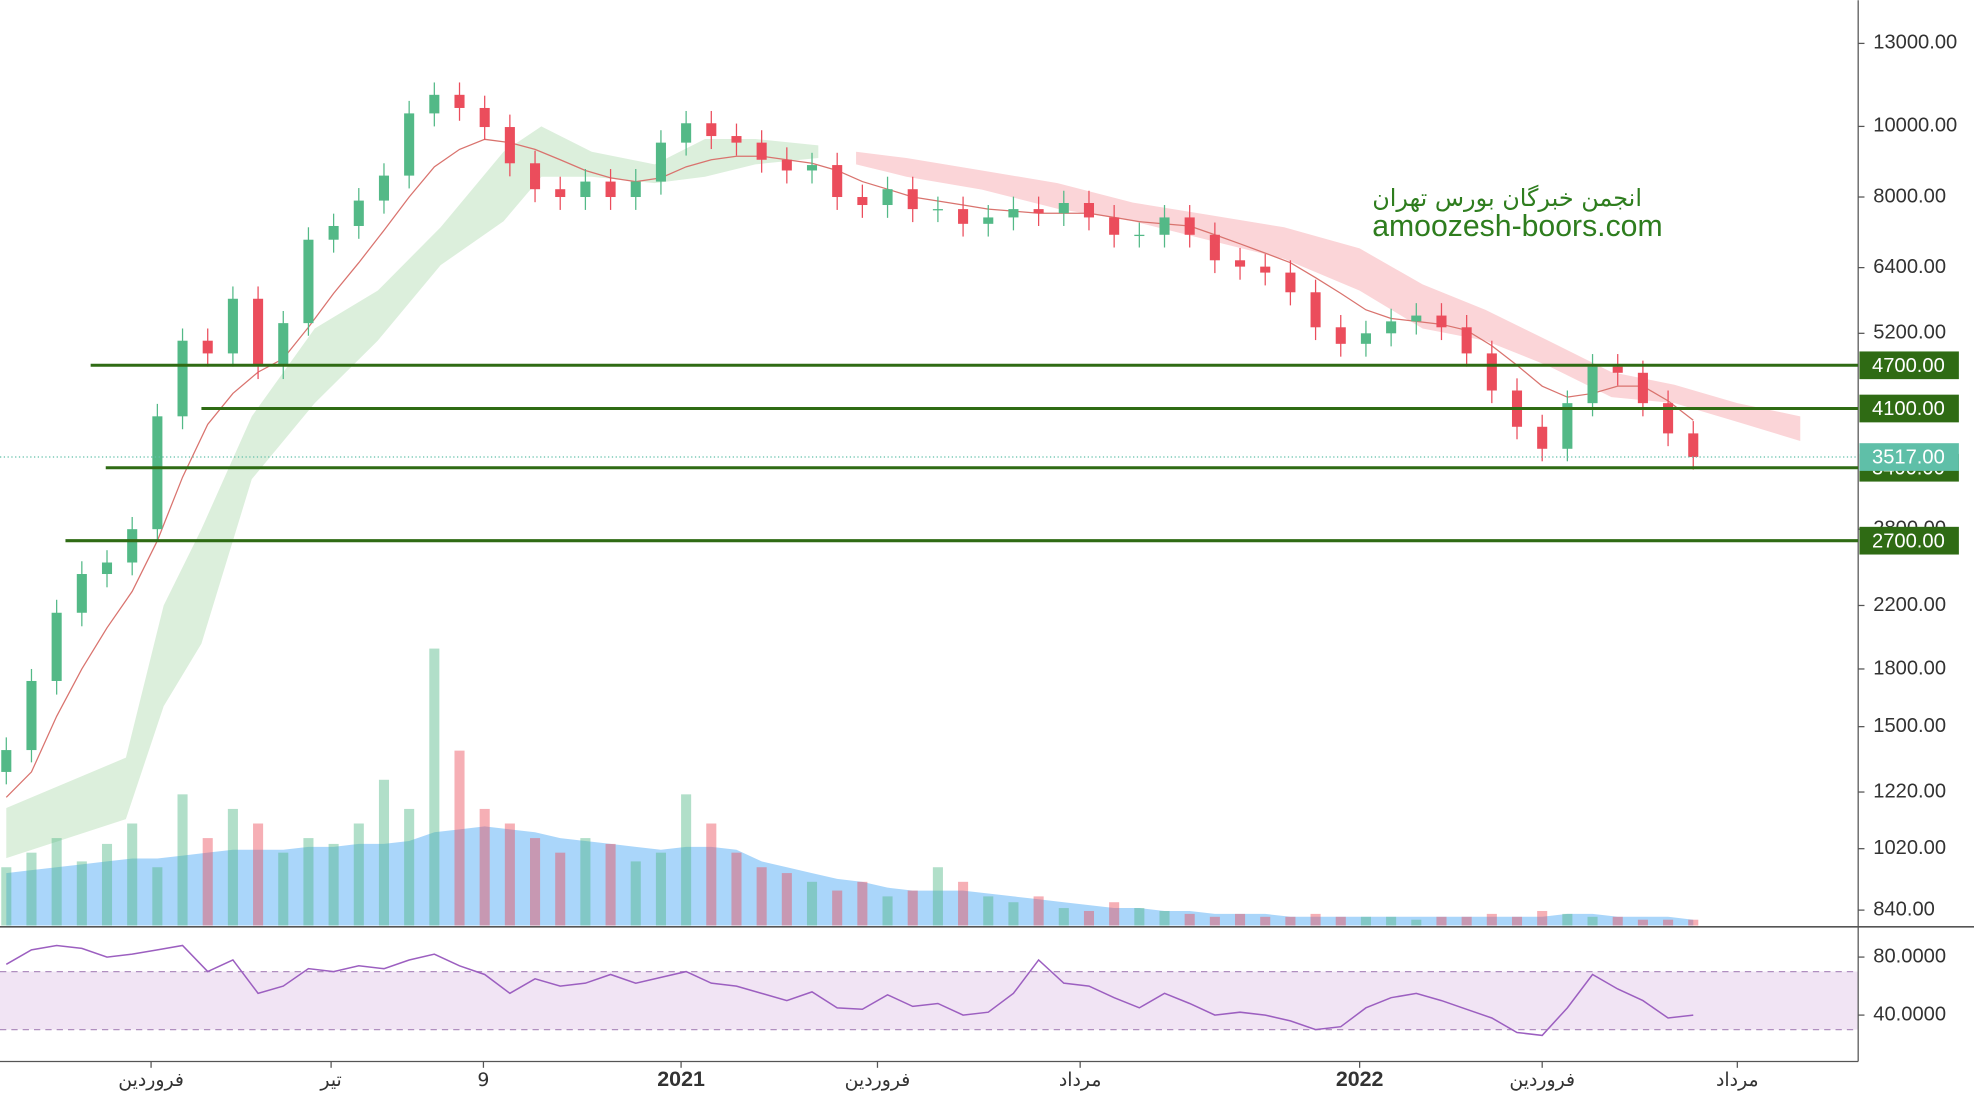 The height and width of the screenshot is (1097, 1974). Describe the element at coordinates (1909, 848) in the screenshot. I see `y-tick-label: 1020.00` at that location.